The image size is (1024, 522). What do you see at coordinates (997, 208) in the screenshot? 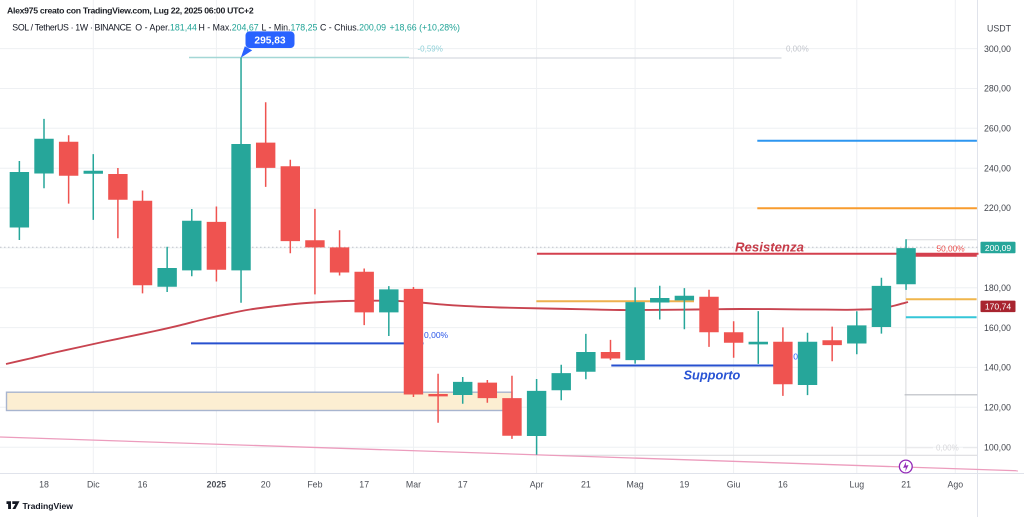
I see `svg-text: 220,00` at bounding box center [997, 208].